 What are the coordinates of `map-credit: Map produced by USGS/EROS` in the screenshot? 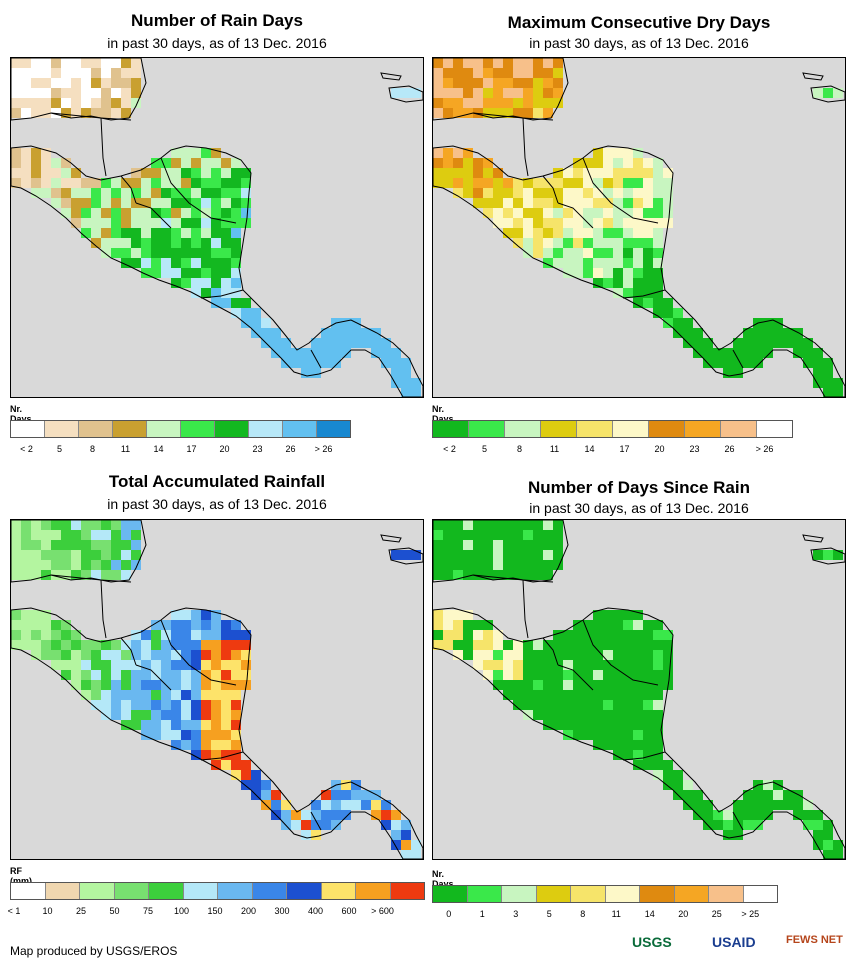 It's located at (94, 951).